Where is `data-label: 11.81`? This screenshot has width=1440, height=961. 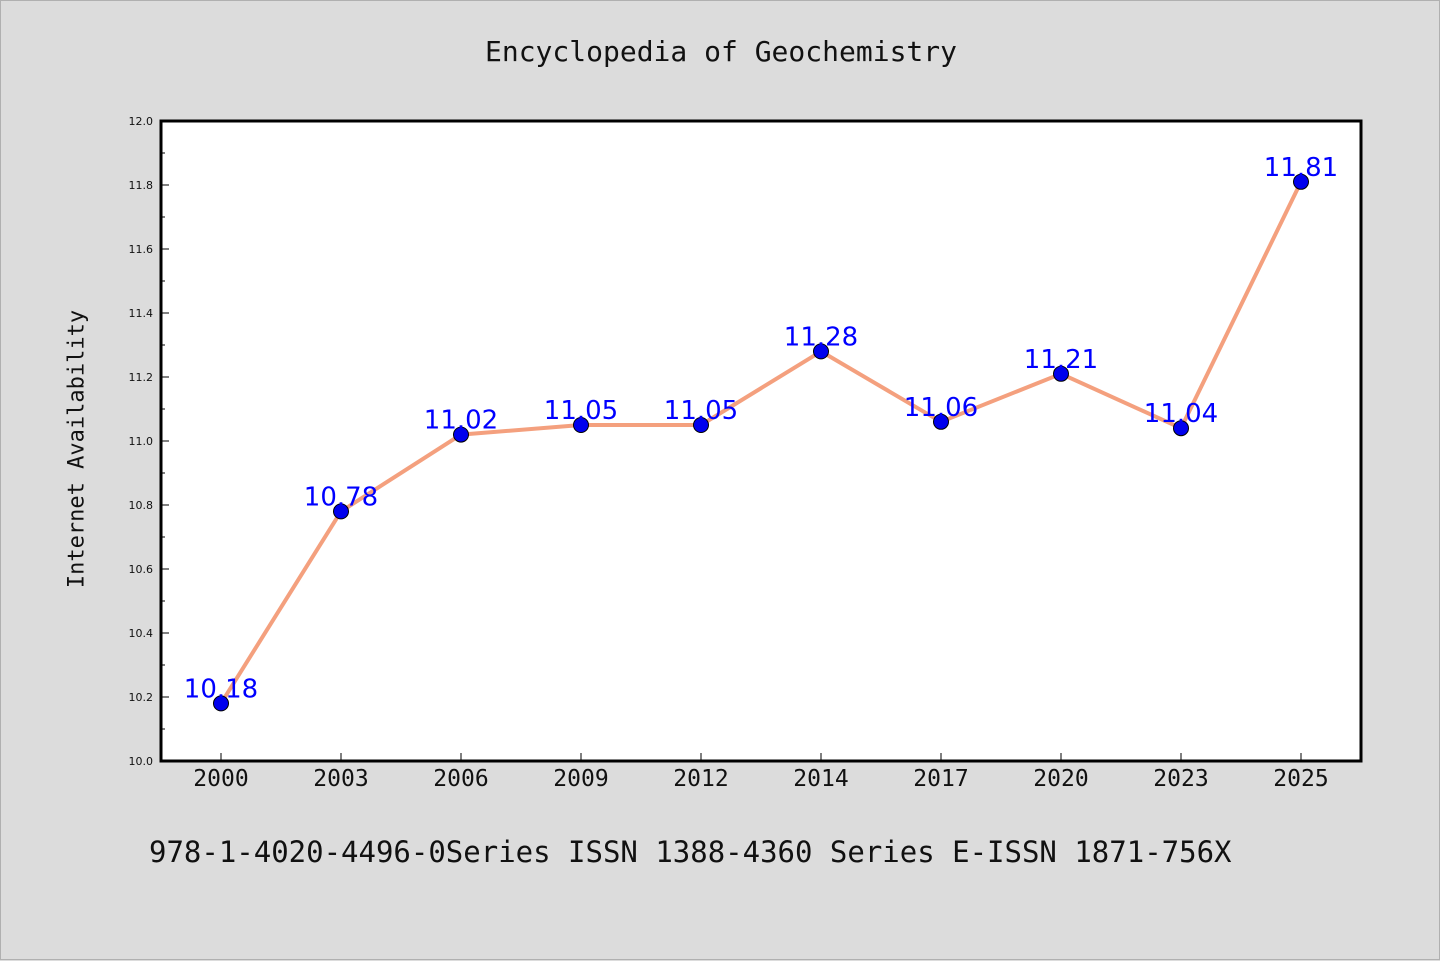 data-label: 11.81 is located at coordinates (1301, 168).